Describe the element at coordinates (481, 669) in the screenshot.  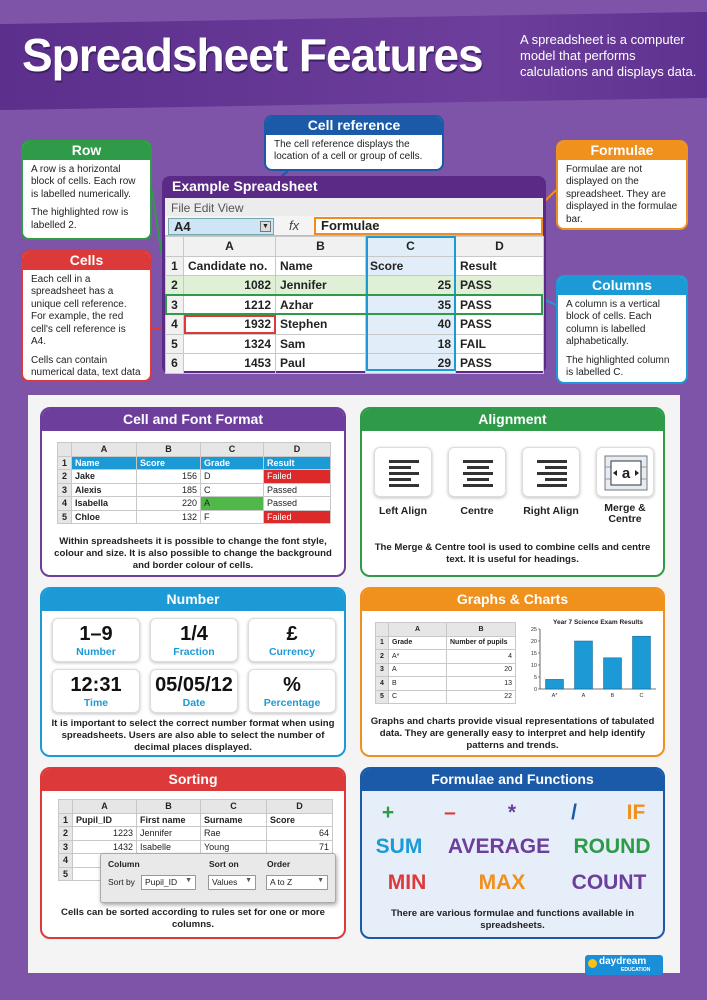
I see `cell: 20` at that location.